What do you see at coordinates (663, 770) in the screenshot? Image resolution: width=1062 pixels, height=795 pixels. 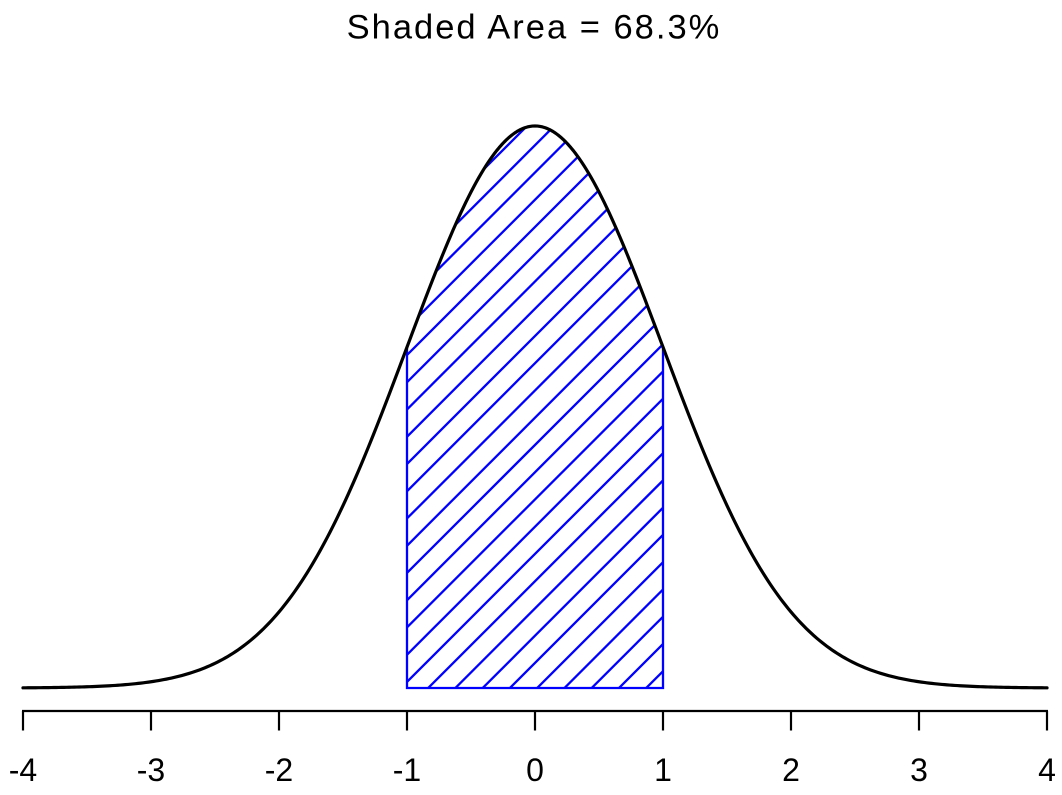 I see `svg-text: 1` at bounding box center [663, 770].